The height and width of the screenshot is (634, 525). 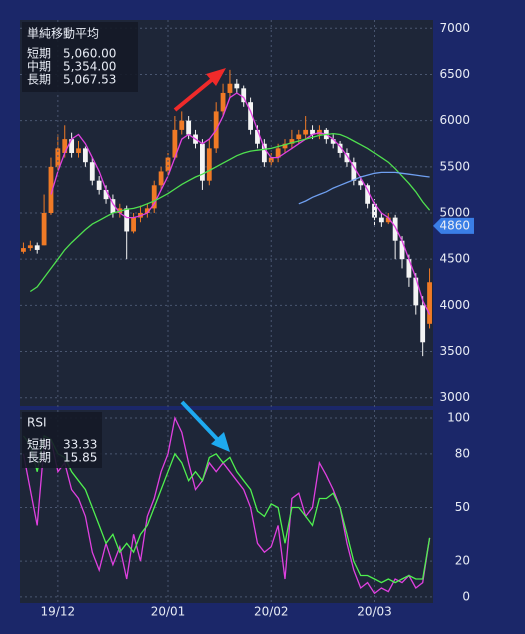 I want to click on y-tick-label: 3000, so click(x=454, y=397).